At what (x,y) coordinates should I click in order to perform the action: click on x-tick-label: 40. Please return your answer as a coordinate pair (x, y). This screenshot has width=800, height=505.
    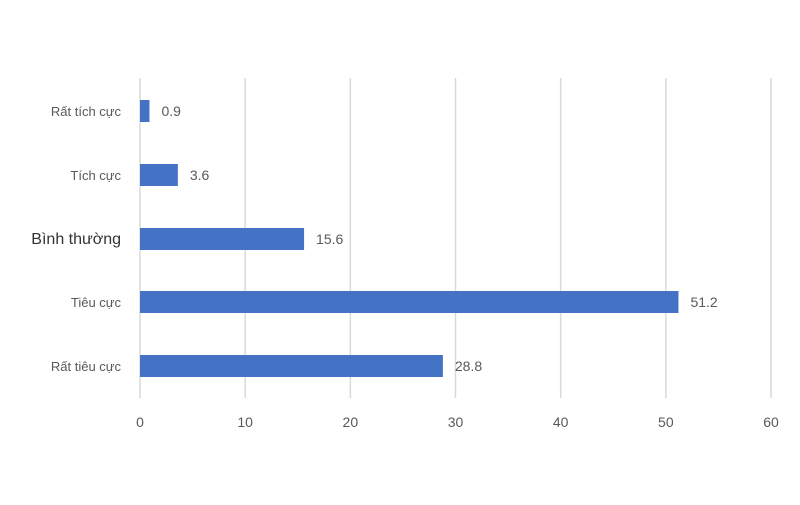
    Looking at the image, I should click on (561, 422).